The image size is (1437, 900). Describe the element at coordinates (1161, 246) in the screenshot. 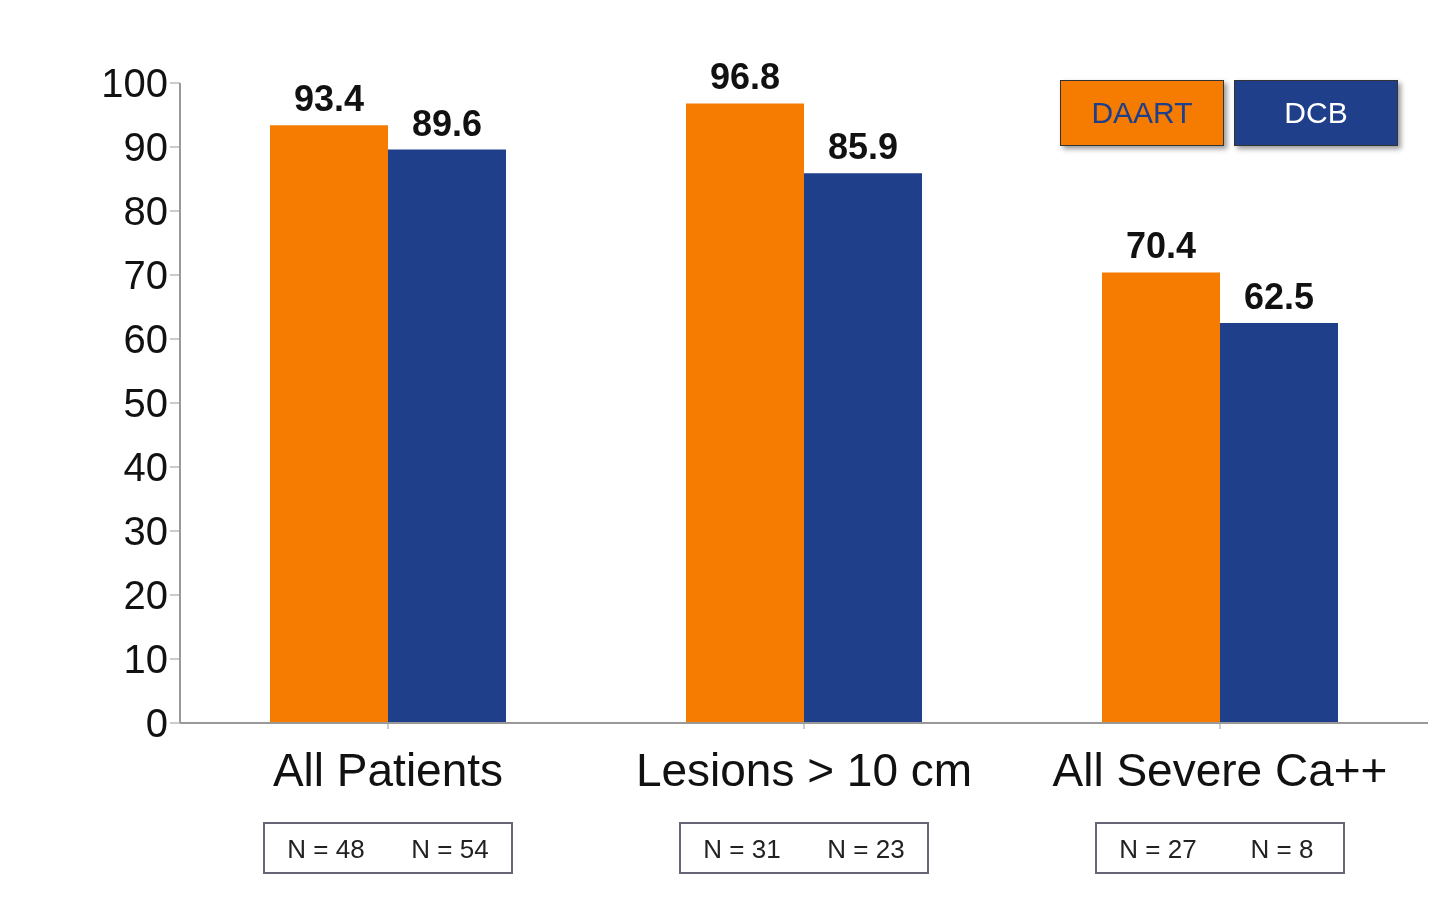

I see `data-label: 70.4` at that location.